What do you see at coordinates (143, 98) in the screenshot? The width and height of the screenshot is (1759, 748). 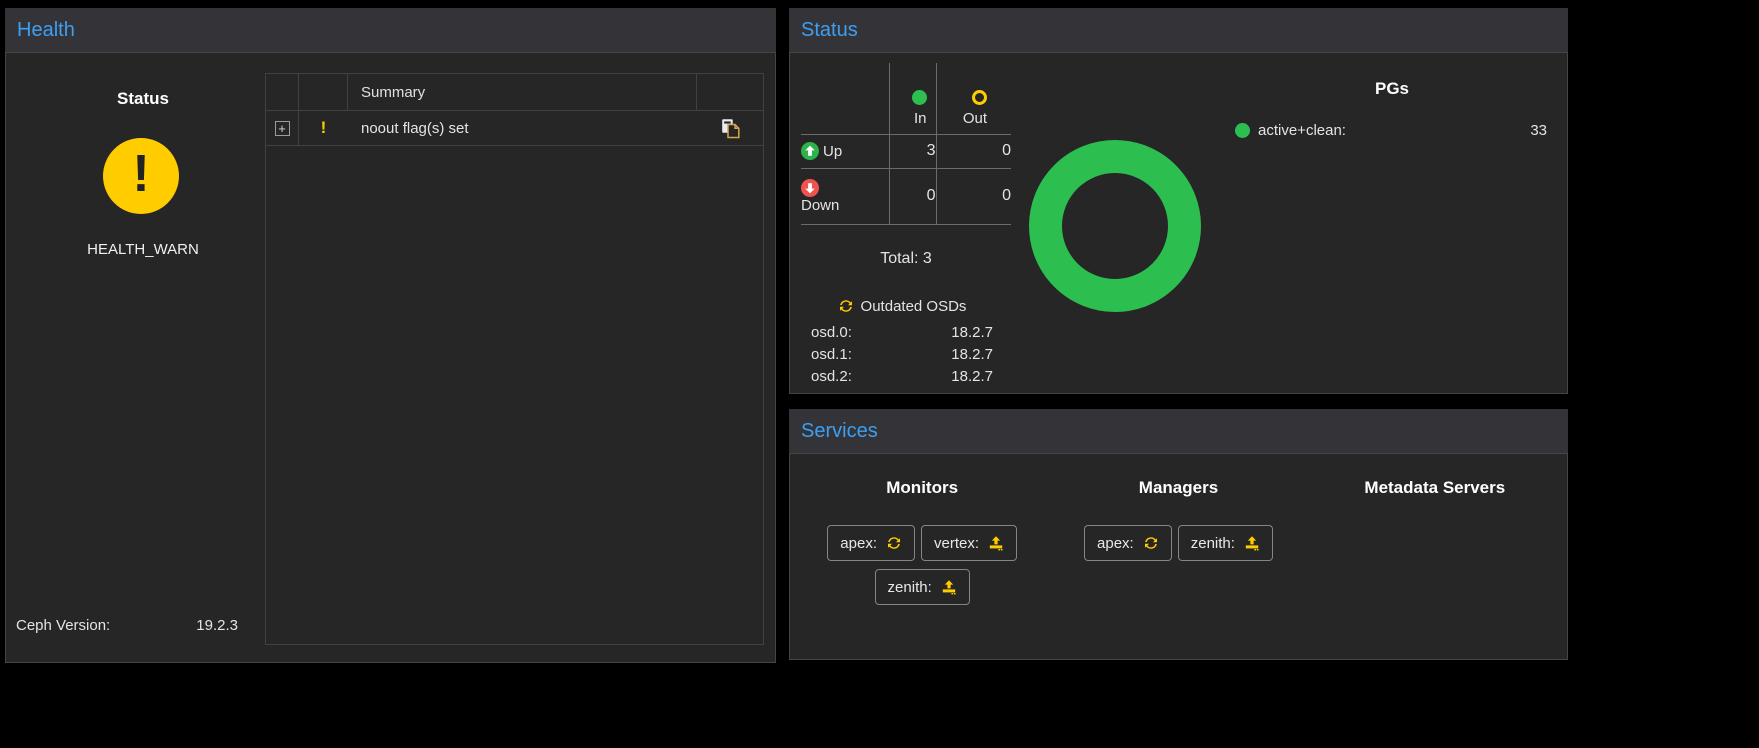 I see `health-status-heading: Status` at bounding box center [143, 98].